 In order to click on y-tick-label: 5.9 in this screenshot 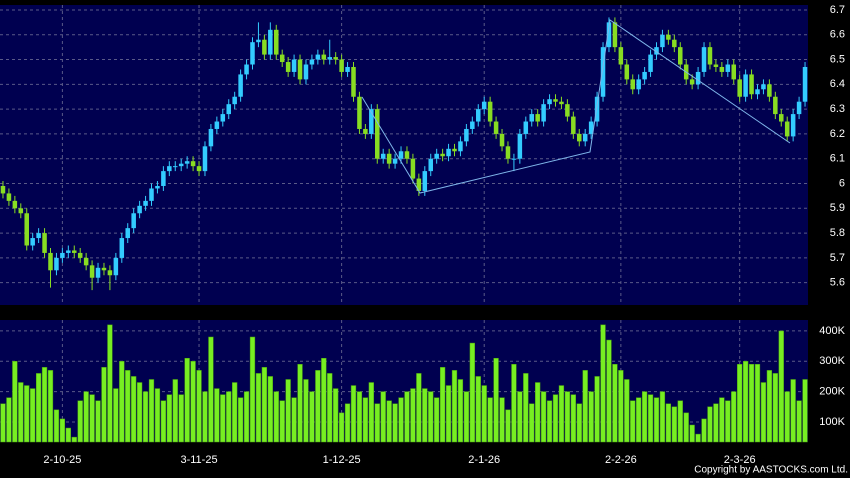, I will do `click(837, 208)`.